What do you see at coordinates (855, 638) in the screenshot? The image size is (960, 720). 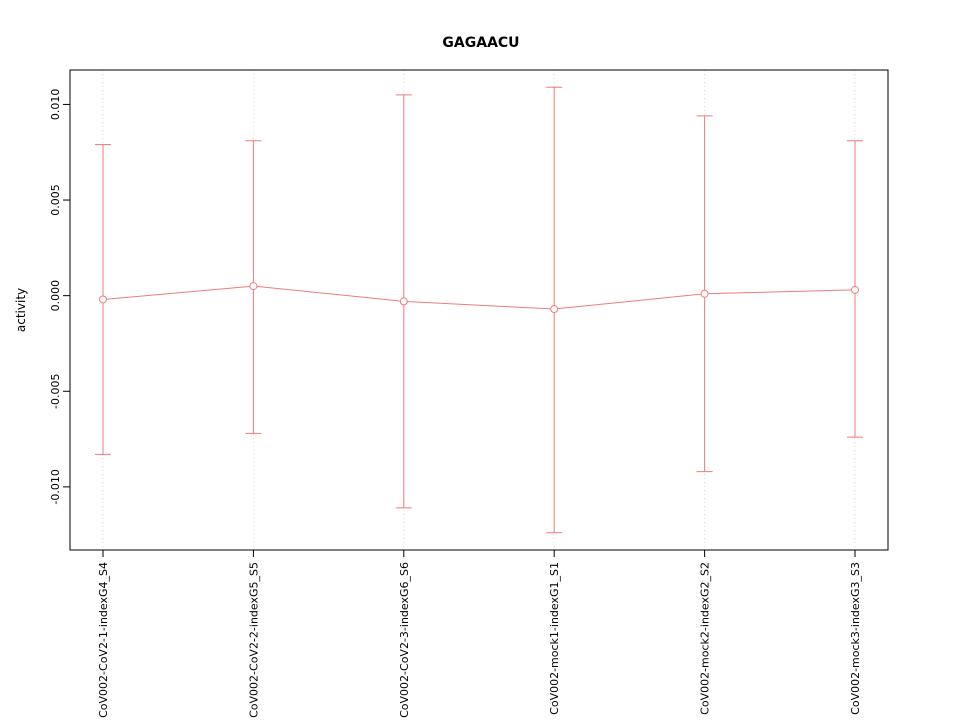 I see `x-tick-label: CoV002-mock3-indexG3_S3` at bounding box center [855, 638].